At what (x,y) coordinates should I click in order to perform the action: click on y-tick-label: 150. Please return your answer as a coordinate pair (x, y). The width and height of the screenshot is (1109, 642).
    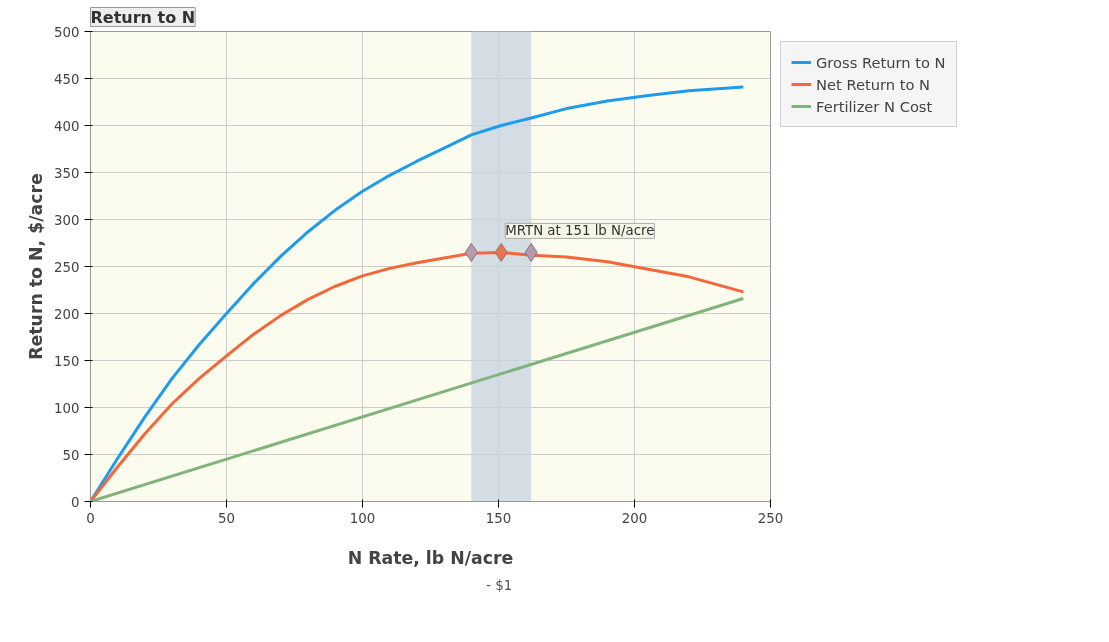
    Looking at the image, I should click on (67, 361).